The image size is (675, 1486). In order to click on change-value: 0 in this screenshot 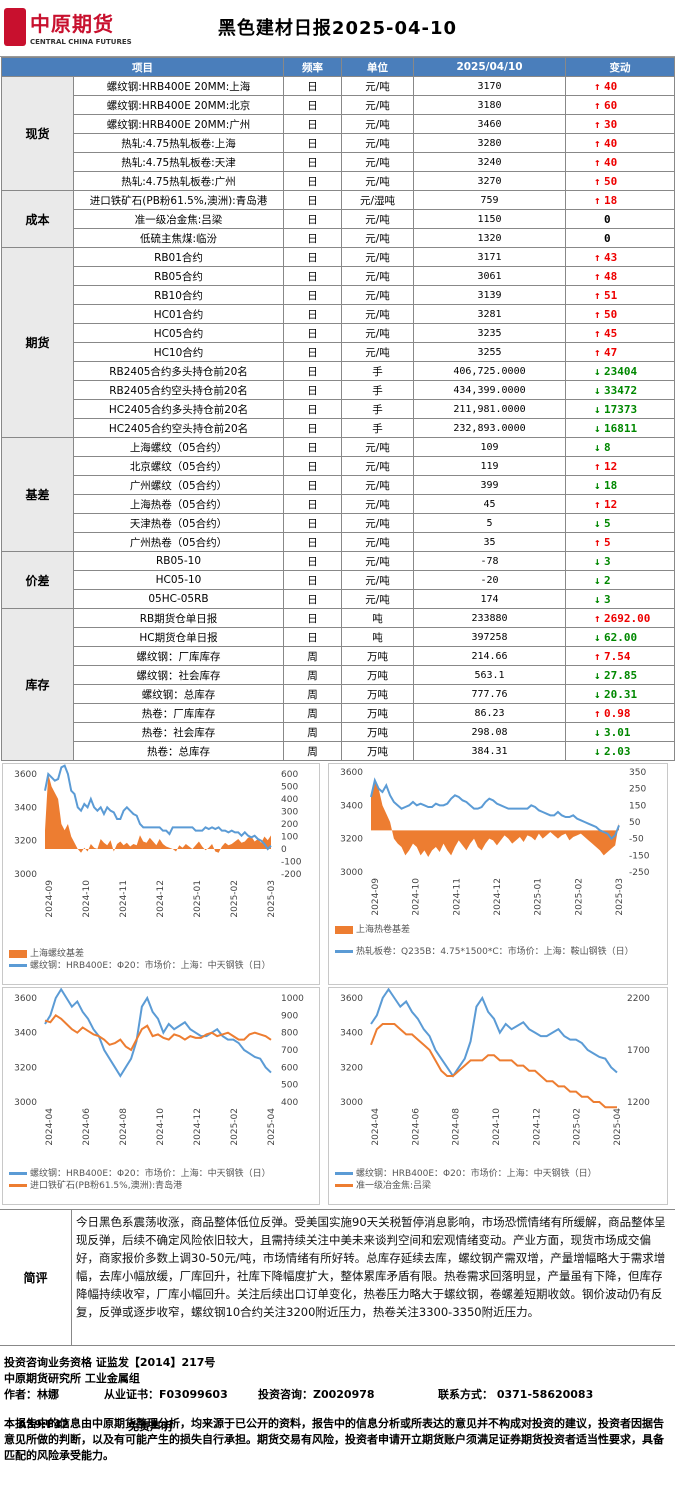, I will do `click(607, 238)`.